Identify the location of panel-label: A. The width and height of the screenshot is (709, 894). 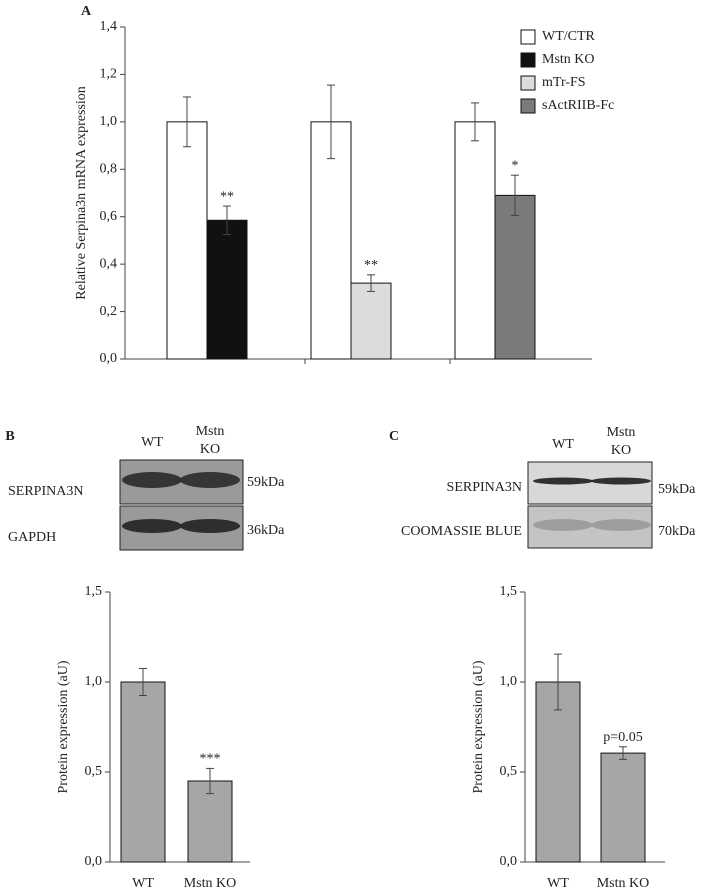
(86, 11).